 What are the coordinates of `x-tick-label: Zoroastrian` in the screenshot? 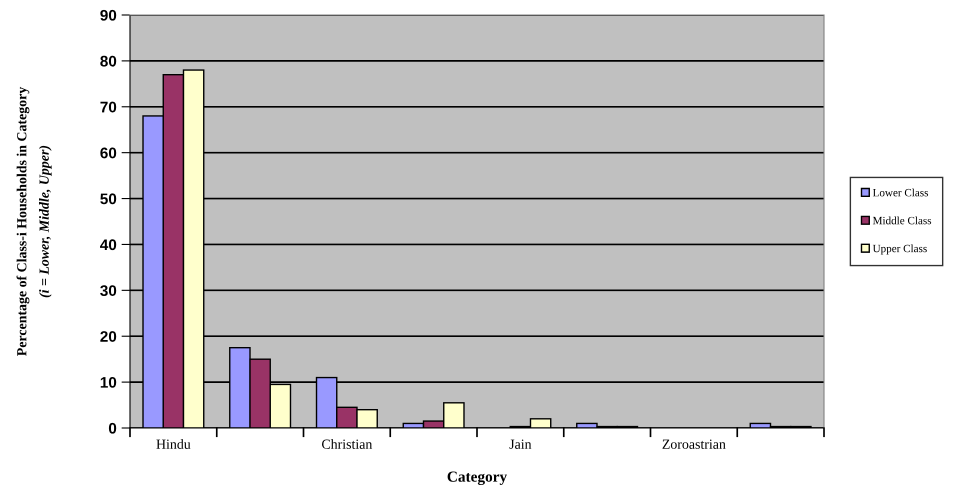 It's located at (694, 444).